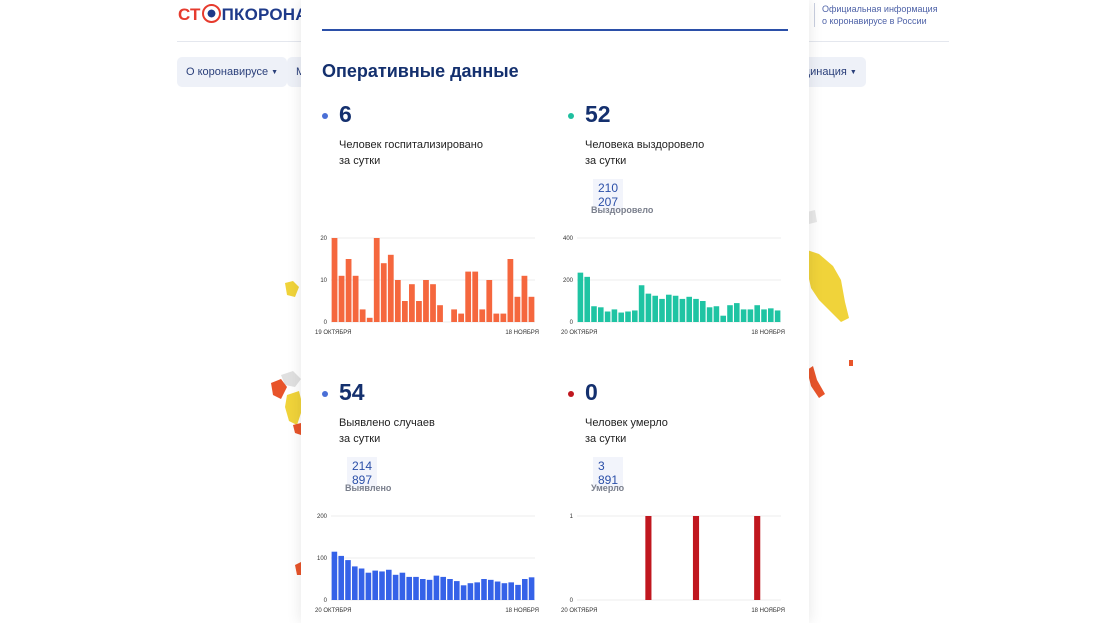 The height and width of the screenshot is (623, 1108). I want to click on nav-item-about: О коронавирусе ▼, so click(232, 72).